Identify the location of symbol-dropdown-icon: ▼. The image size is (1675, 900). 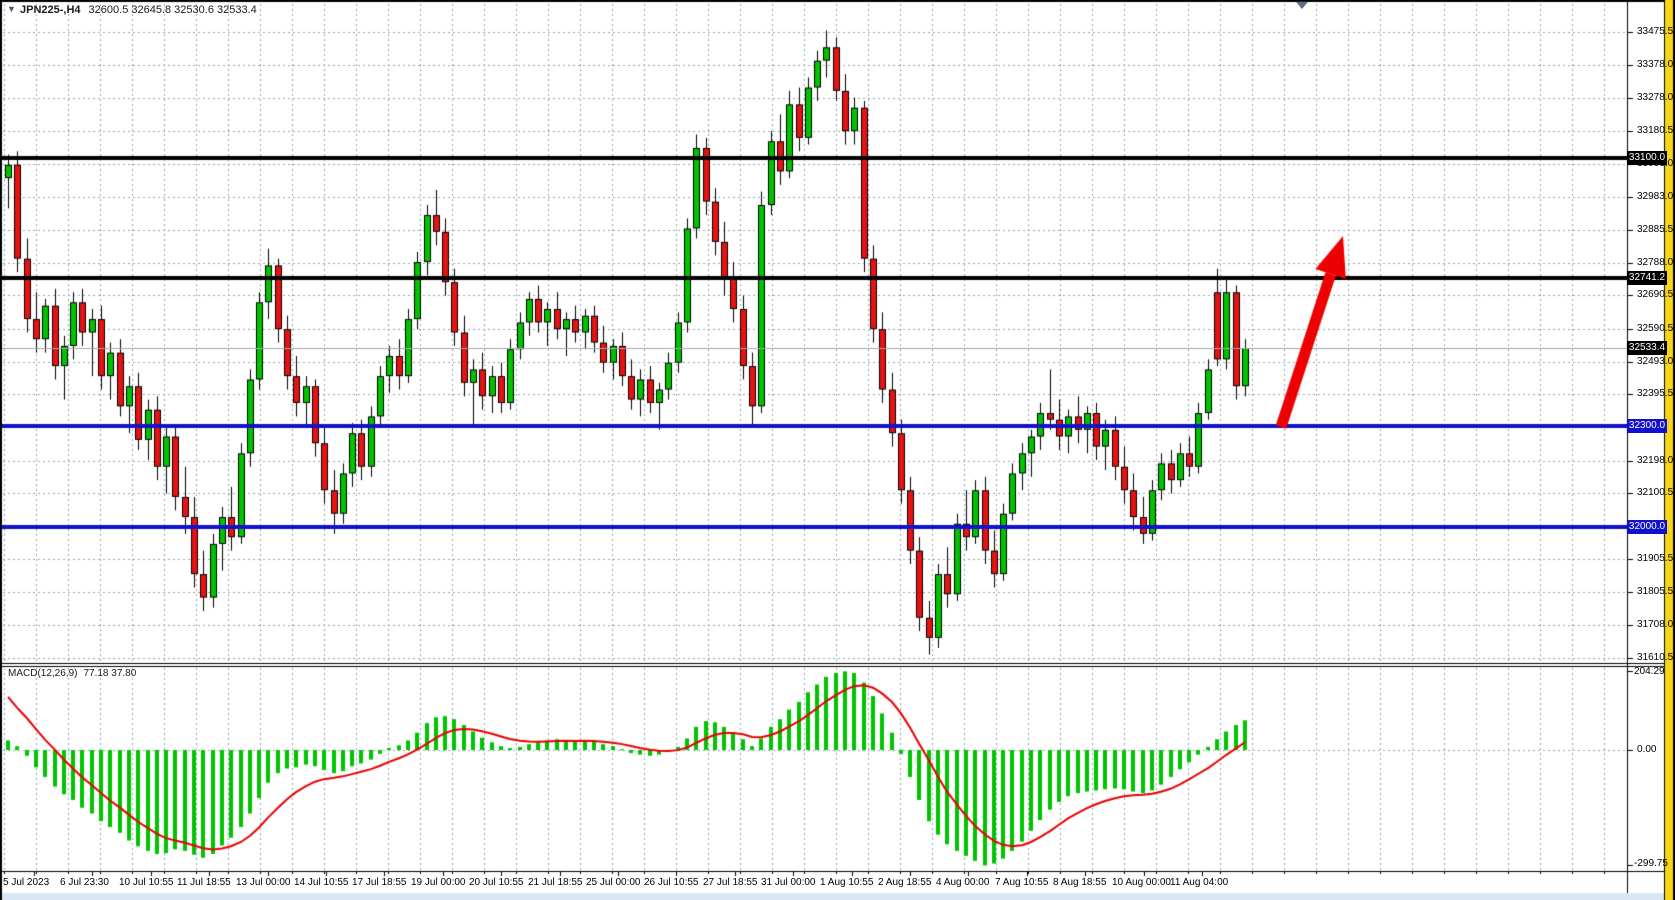
(11, 9).